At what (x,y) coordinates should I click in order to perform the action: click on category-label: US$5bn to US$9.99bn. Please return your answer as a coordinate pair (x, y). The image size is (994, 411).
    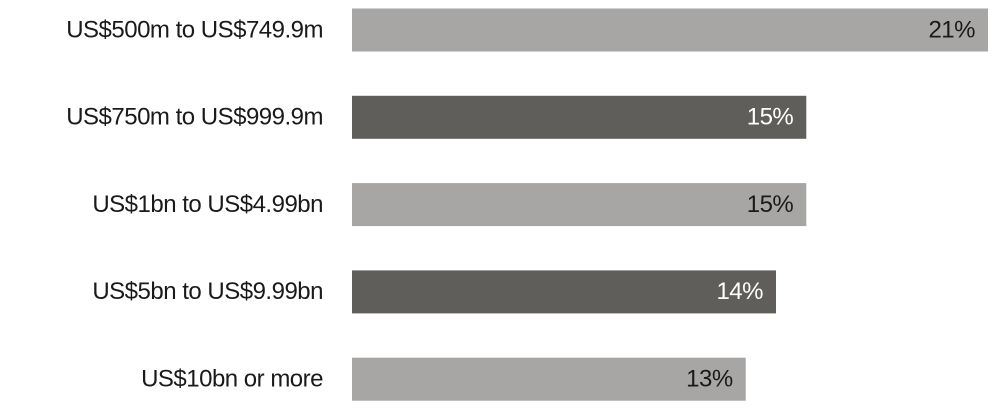
    Looking at the image, I should click on (207, 291).